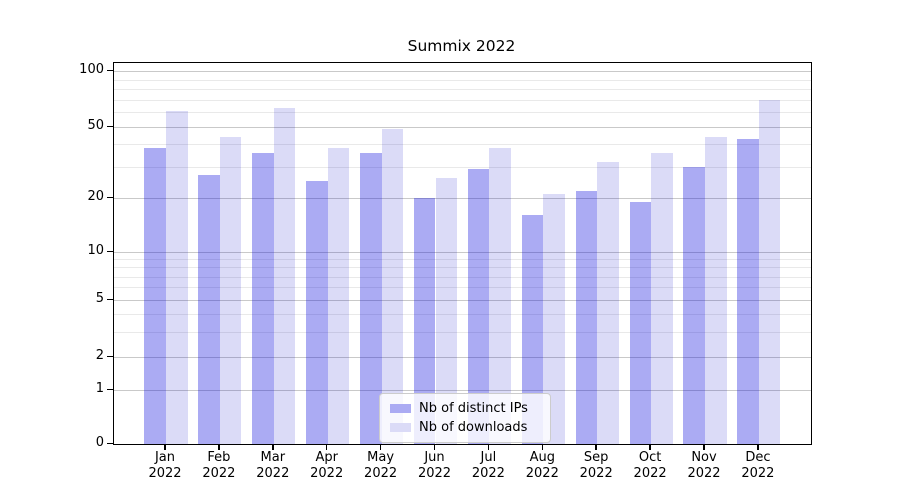  Describe the element at coordinates (327, 465) in the screenshot. I see `x-tick-label: Apr 2022` at that location.